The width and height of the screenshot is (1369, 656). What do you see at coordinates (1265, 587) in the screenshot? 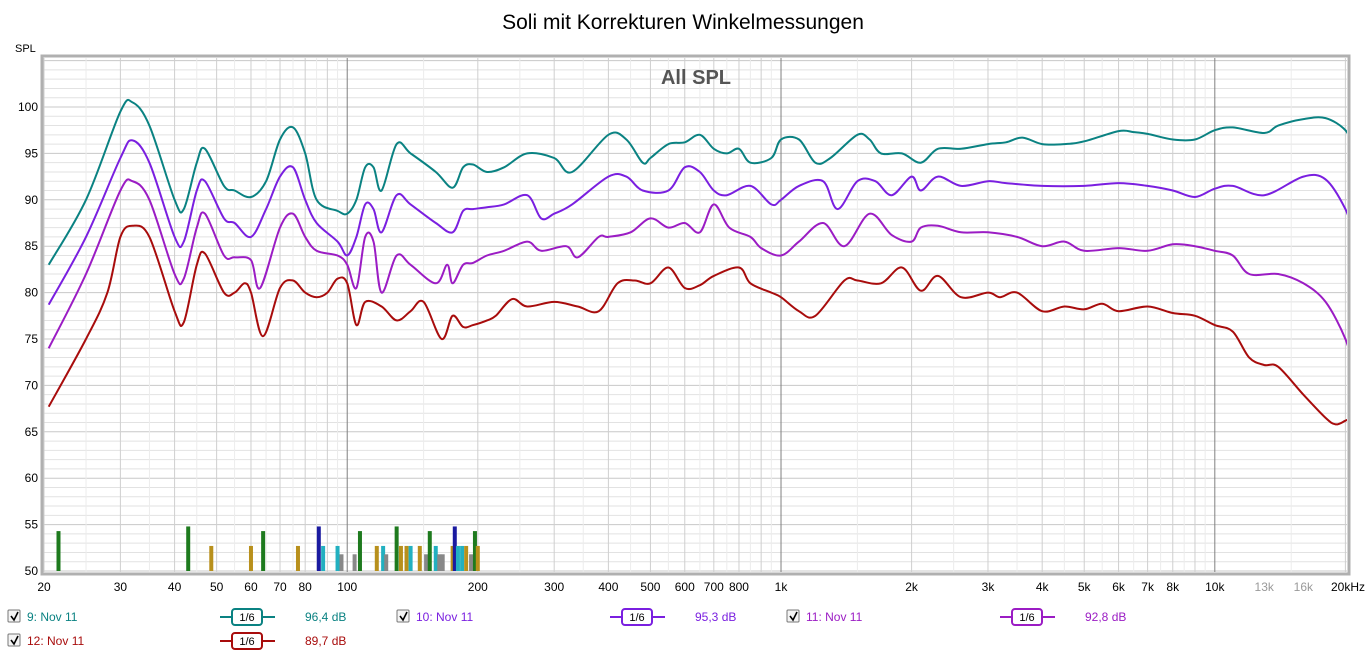
I see `x-tick-label: 13k` at bounding box center [1265, 587].